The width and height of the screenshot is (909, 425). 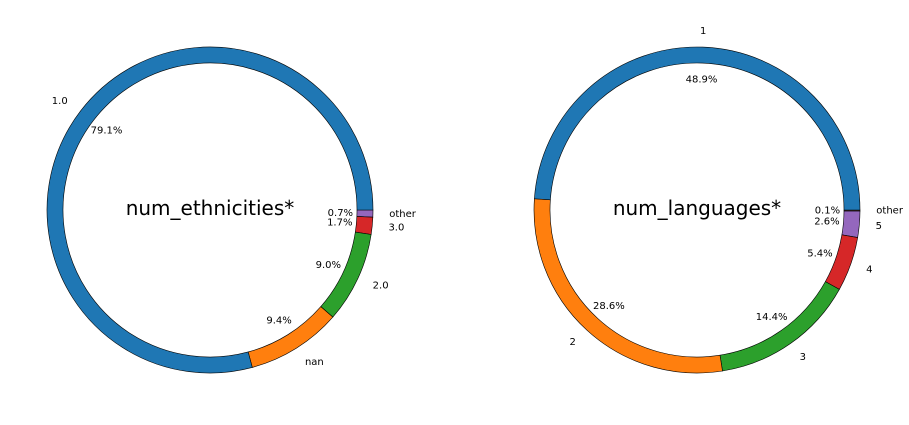 I want to click on slice-label: 5, so click(x=879, y=226).